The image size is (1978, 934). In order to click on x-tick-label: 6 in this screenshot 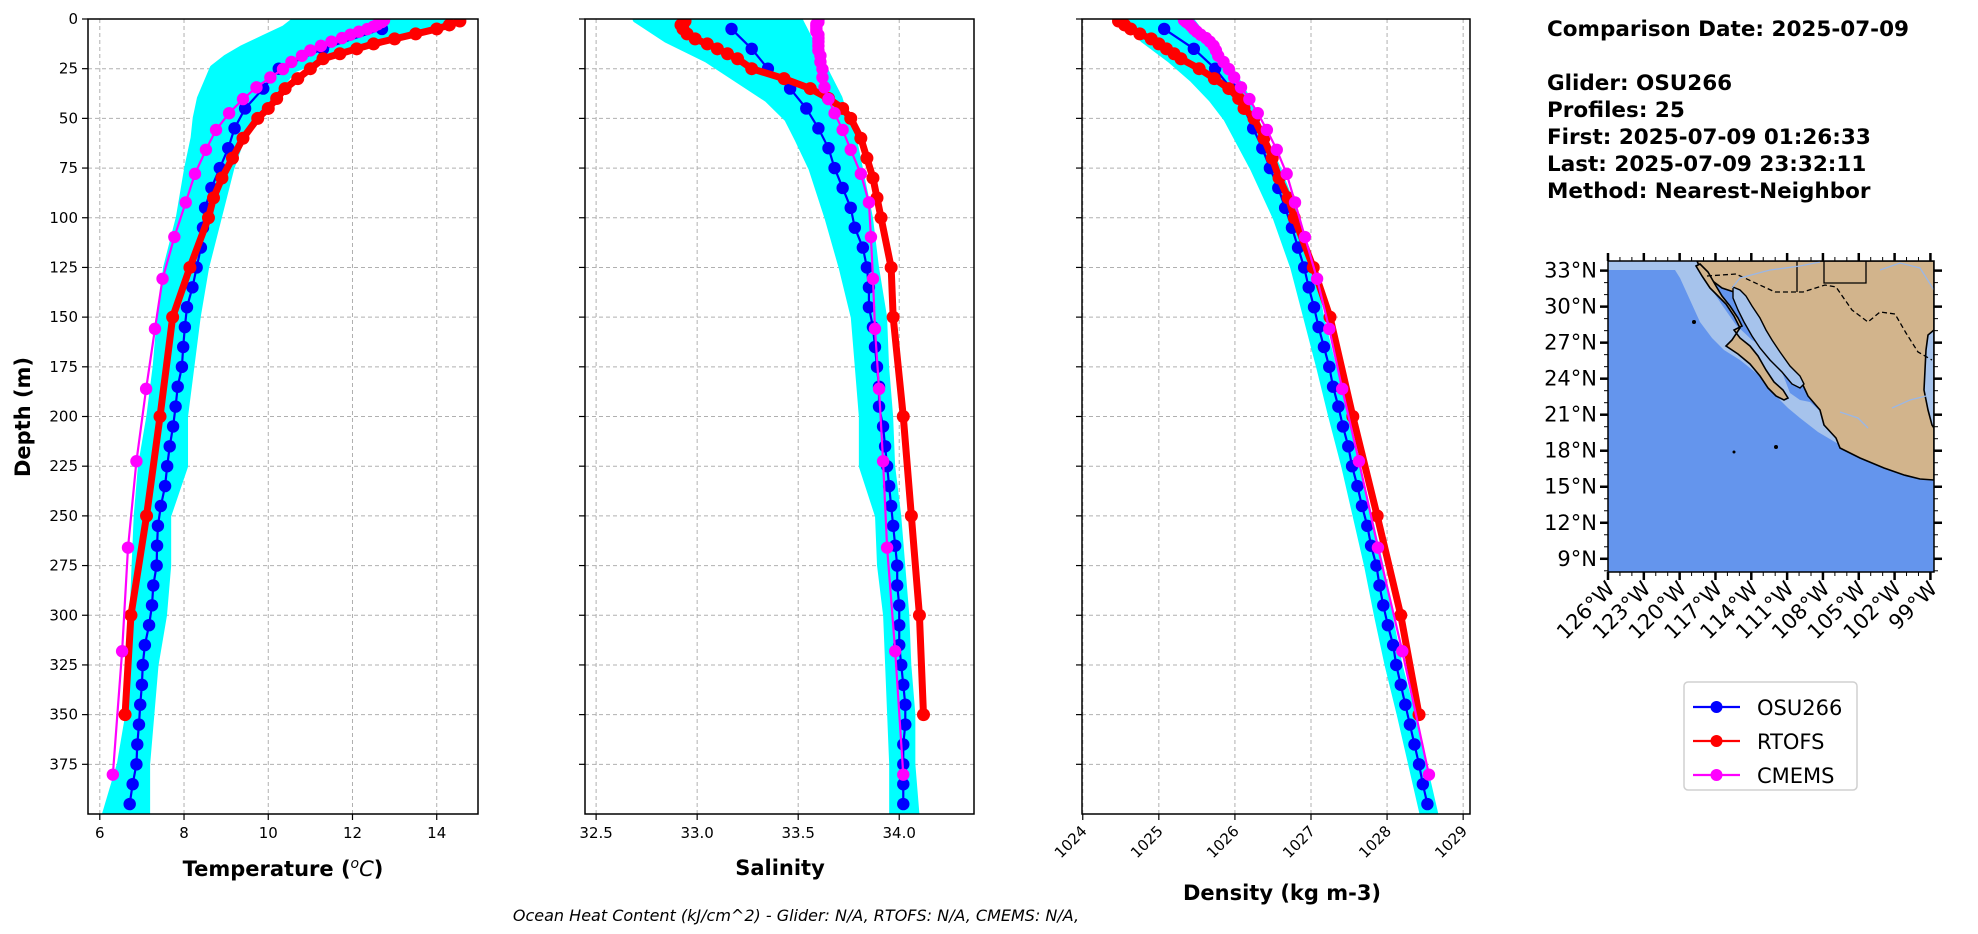, I will do `click(100, 833)`.